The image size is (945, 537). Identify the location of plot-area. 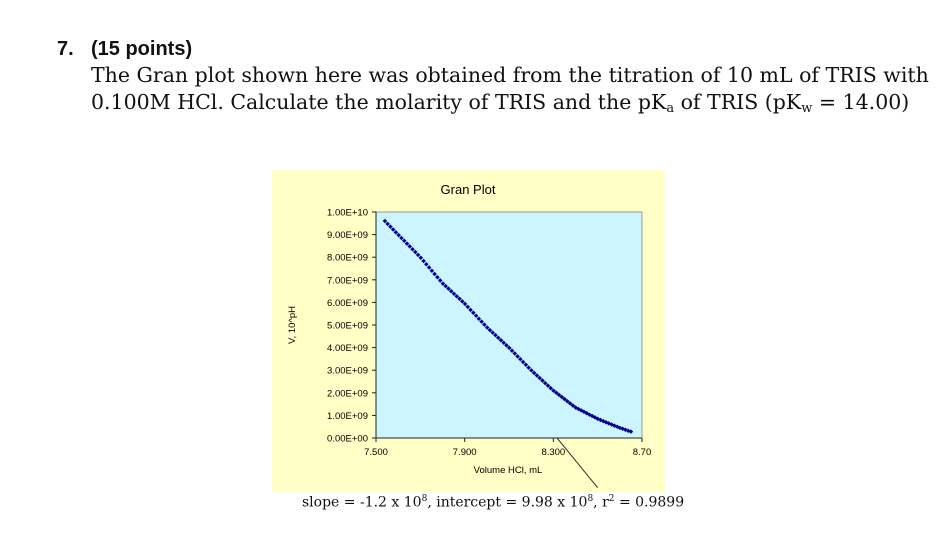
(509, 325).